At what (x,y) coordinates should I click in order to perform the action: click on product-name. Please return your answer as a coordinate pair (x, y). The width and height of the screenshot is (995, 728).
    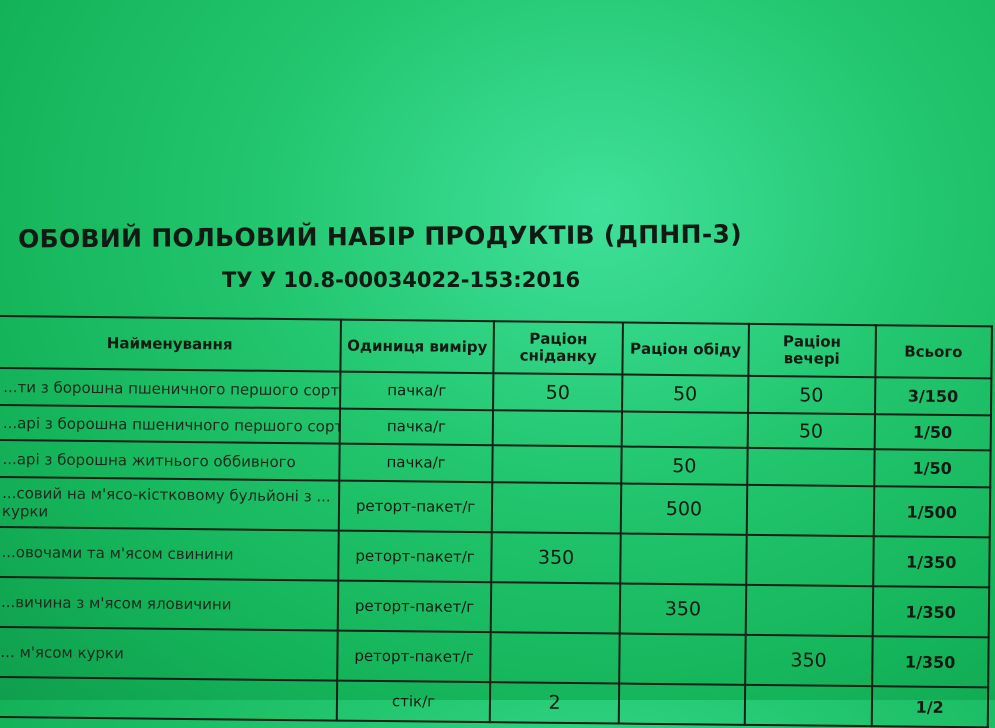
    Looking at the image, I should click on (169, 698).